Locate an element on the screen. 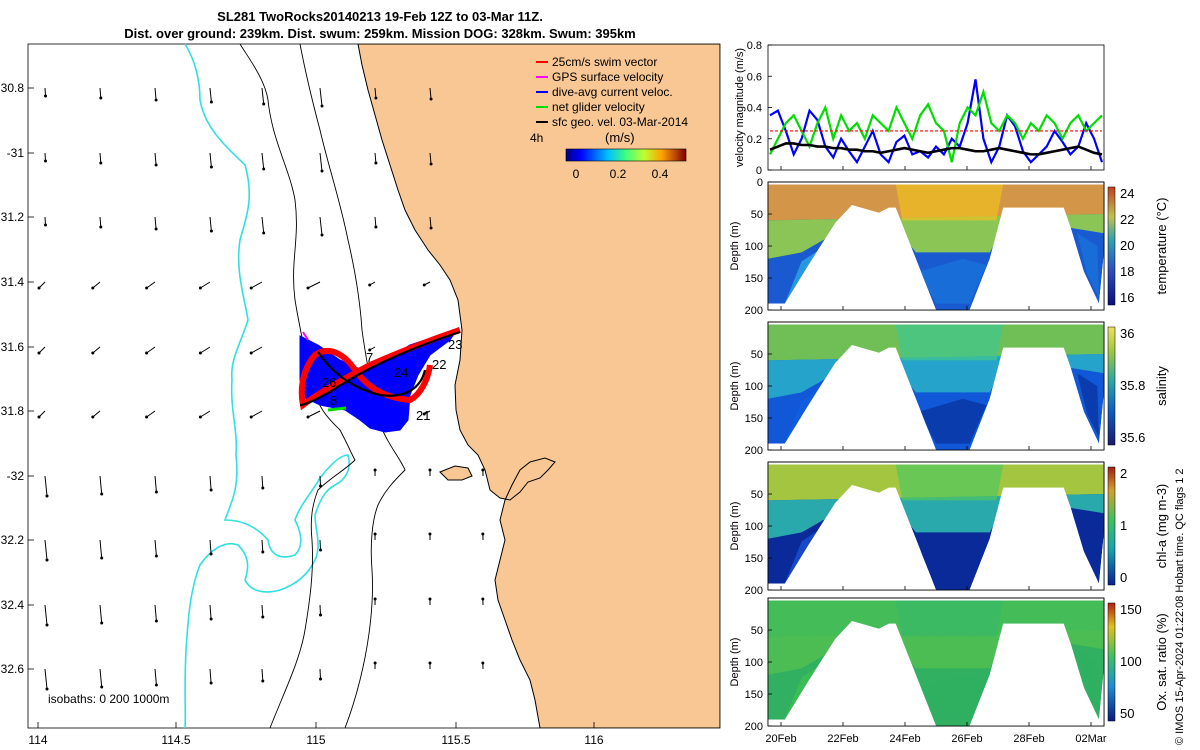  time-tick-label: 22Feb is located at coordinates (842, 739).